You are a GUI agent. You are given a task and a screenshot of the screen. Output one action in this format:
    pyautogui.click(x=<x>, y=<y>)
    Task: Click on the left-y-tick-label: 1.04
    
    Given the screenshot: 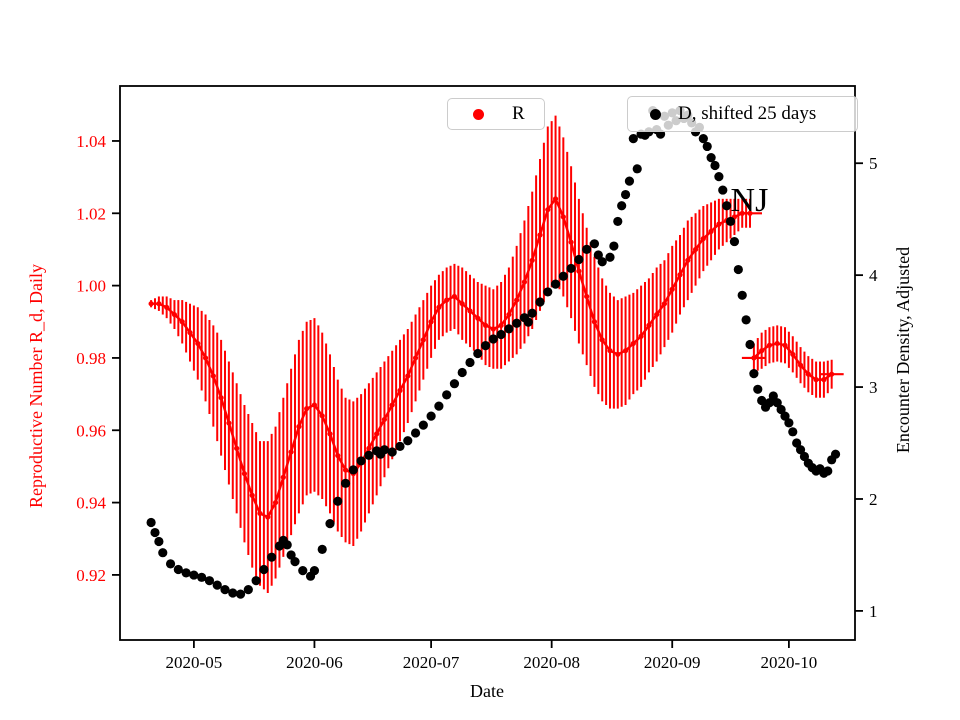 What is the action you would take?
    pyautogui.click(x=91, y=141)
    